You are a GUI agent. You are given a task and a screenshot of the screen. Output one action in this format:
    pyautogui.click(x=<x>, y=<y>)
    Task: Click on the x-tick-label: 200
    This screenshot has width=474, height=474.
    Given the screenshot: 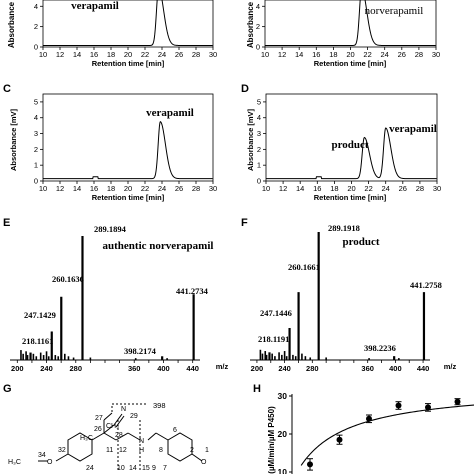 What is the action you would take?
    pyautogui.click(x=17, y=368)
    